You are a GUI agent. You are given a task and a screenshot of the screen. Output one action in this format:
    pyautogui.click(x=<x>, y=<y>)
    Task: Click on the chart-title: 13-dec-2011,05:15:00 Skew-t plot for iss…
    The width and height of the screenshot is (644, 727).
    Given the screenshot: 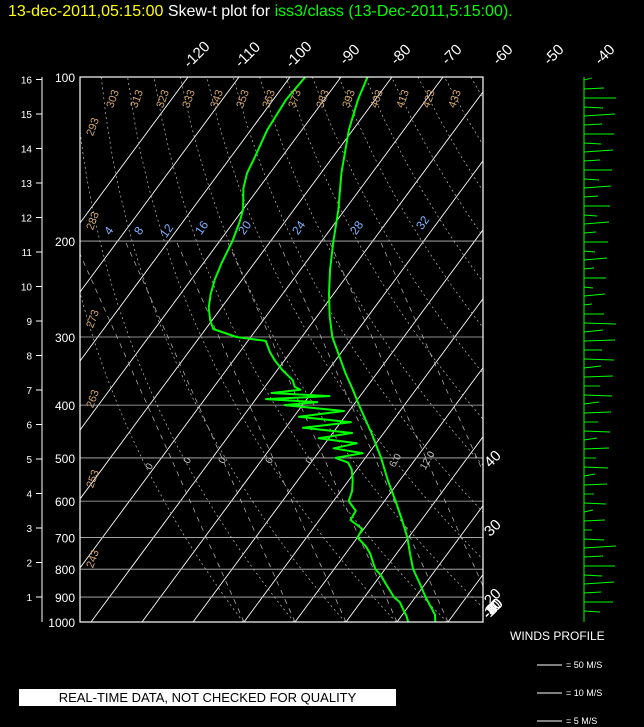 What is the action you would take?
    pyautogui.click(x=260, y=12)
    